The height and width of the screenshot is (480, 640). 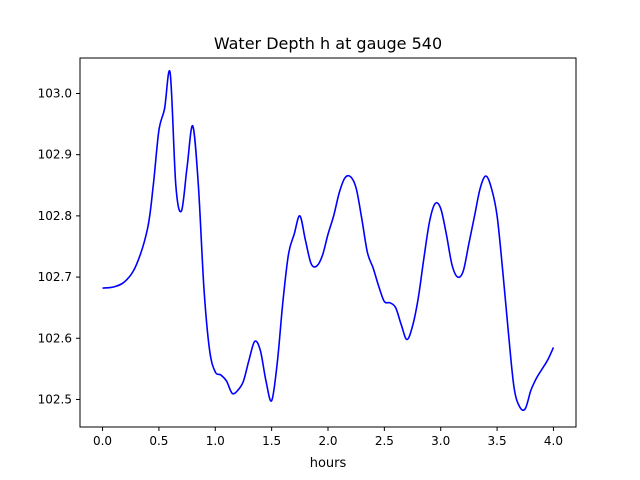 What do you see at coordinates (327, 441) in the screenshot?
I see `x-tick-label: 2.0` at bounding box center [327, 441].